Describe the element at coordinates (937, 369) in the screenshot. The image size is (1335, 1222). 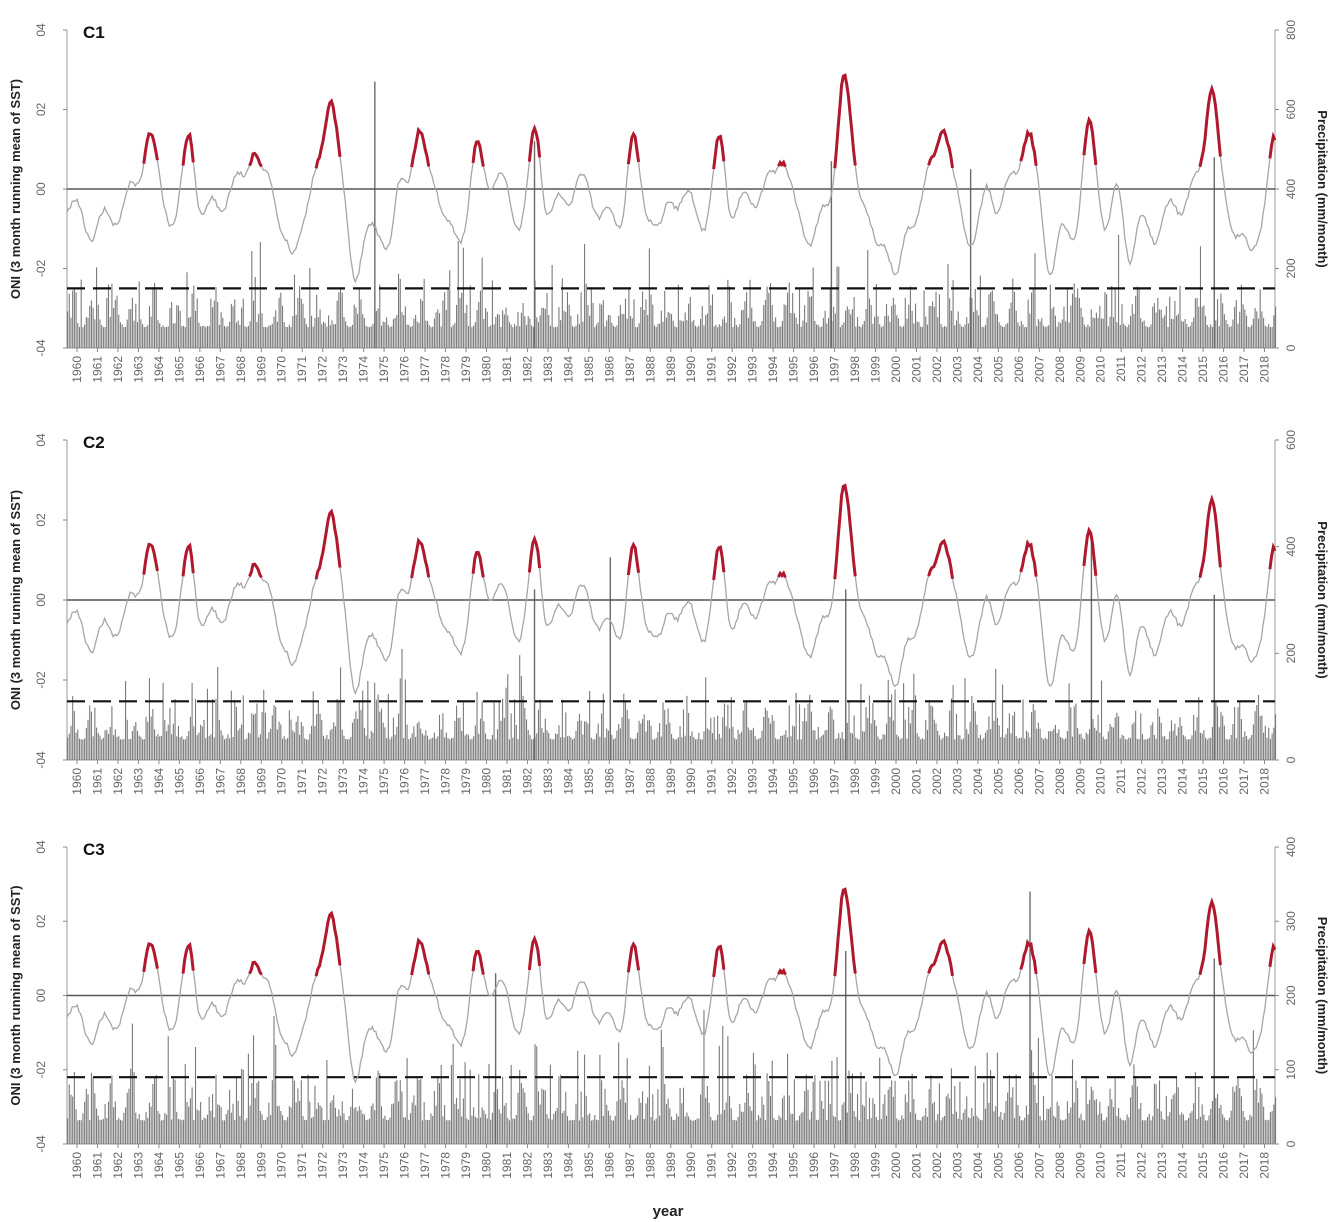
I see `year-tick-label: 2002` at that location.